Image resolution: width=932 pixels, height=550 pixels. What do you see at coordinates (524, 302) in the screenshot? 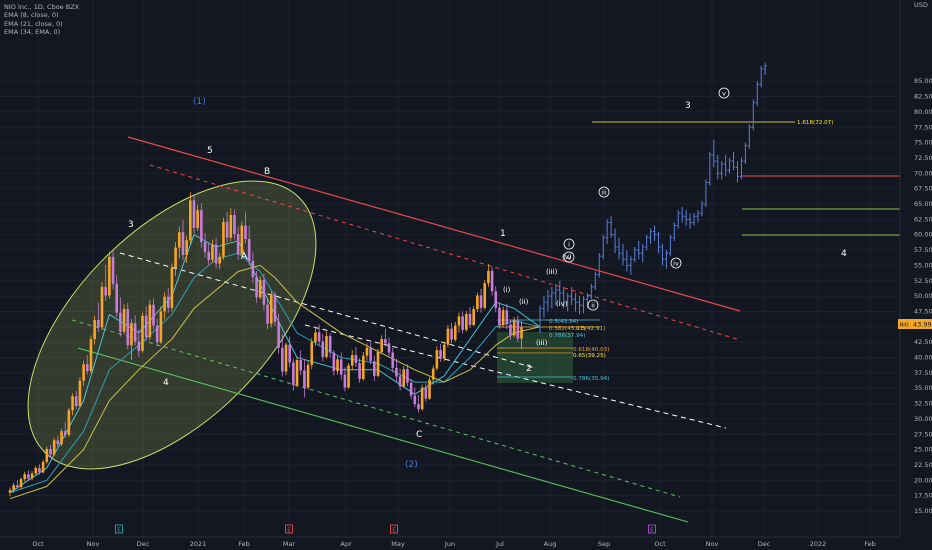
I see `wave-label: (ii)` at bounding box center [524, 302].